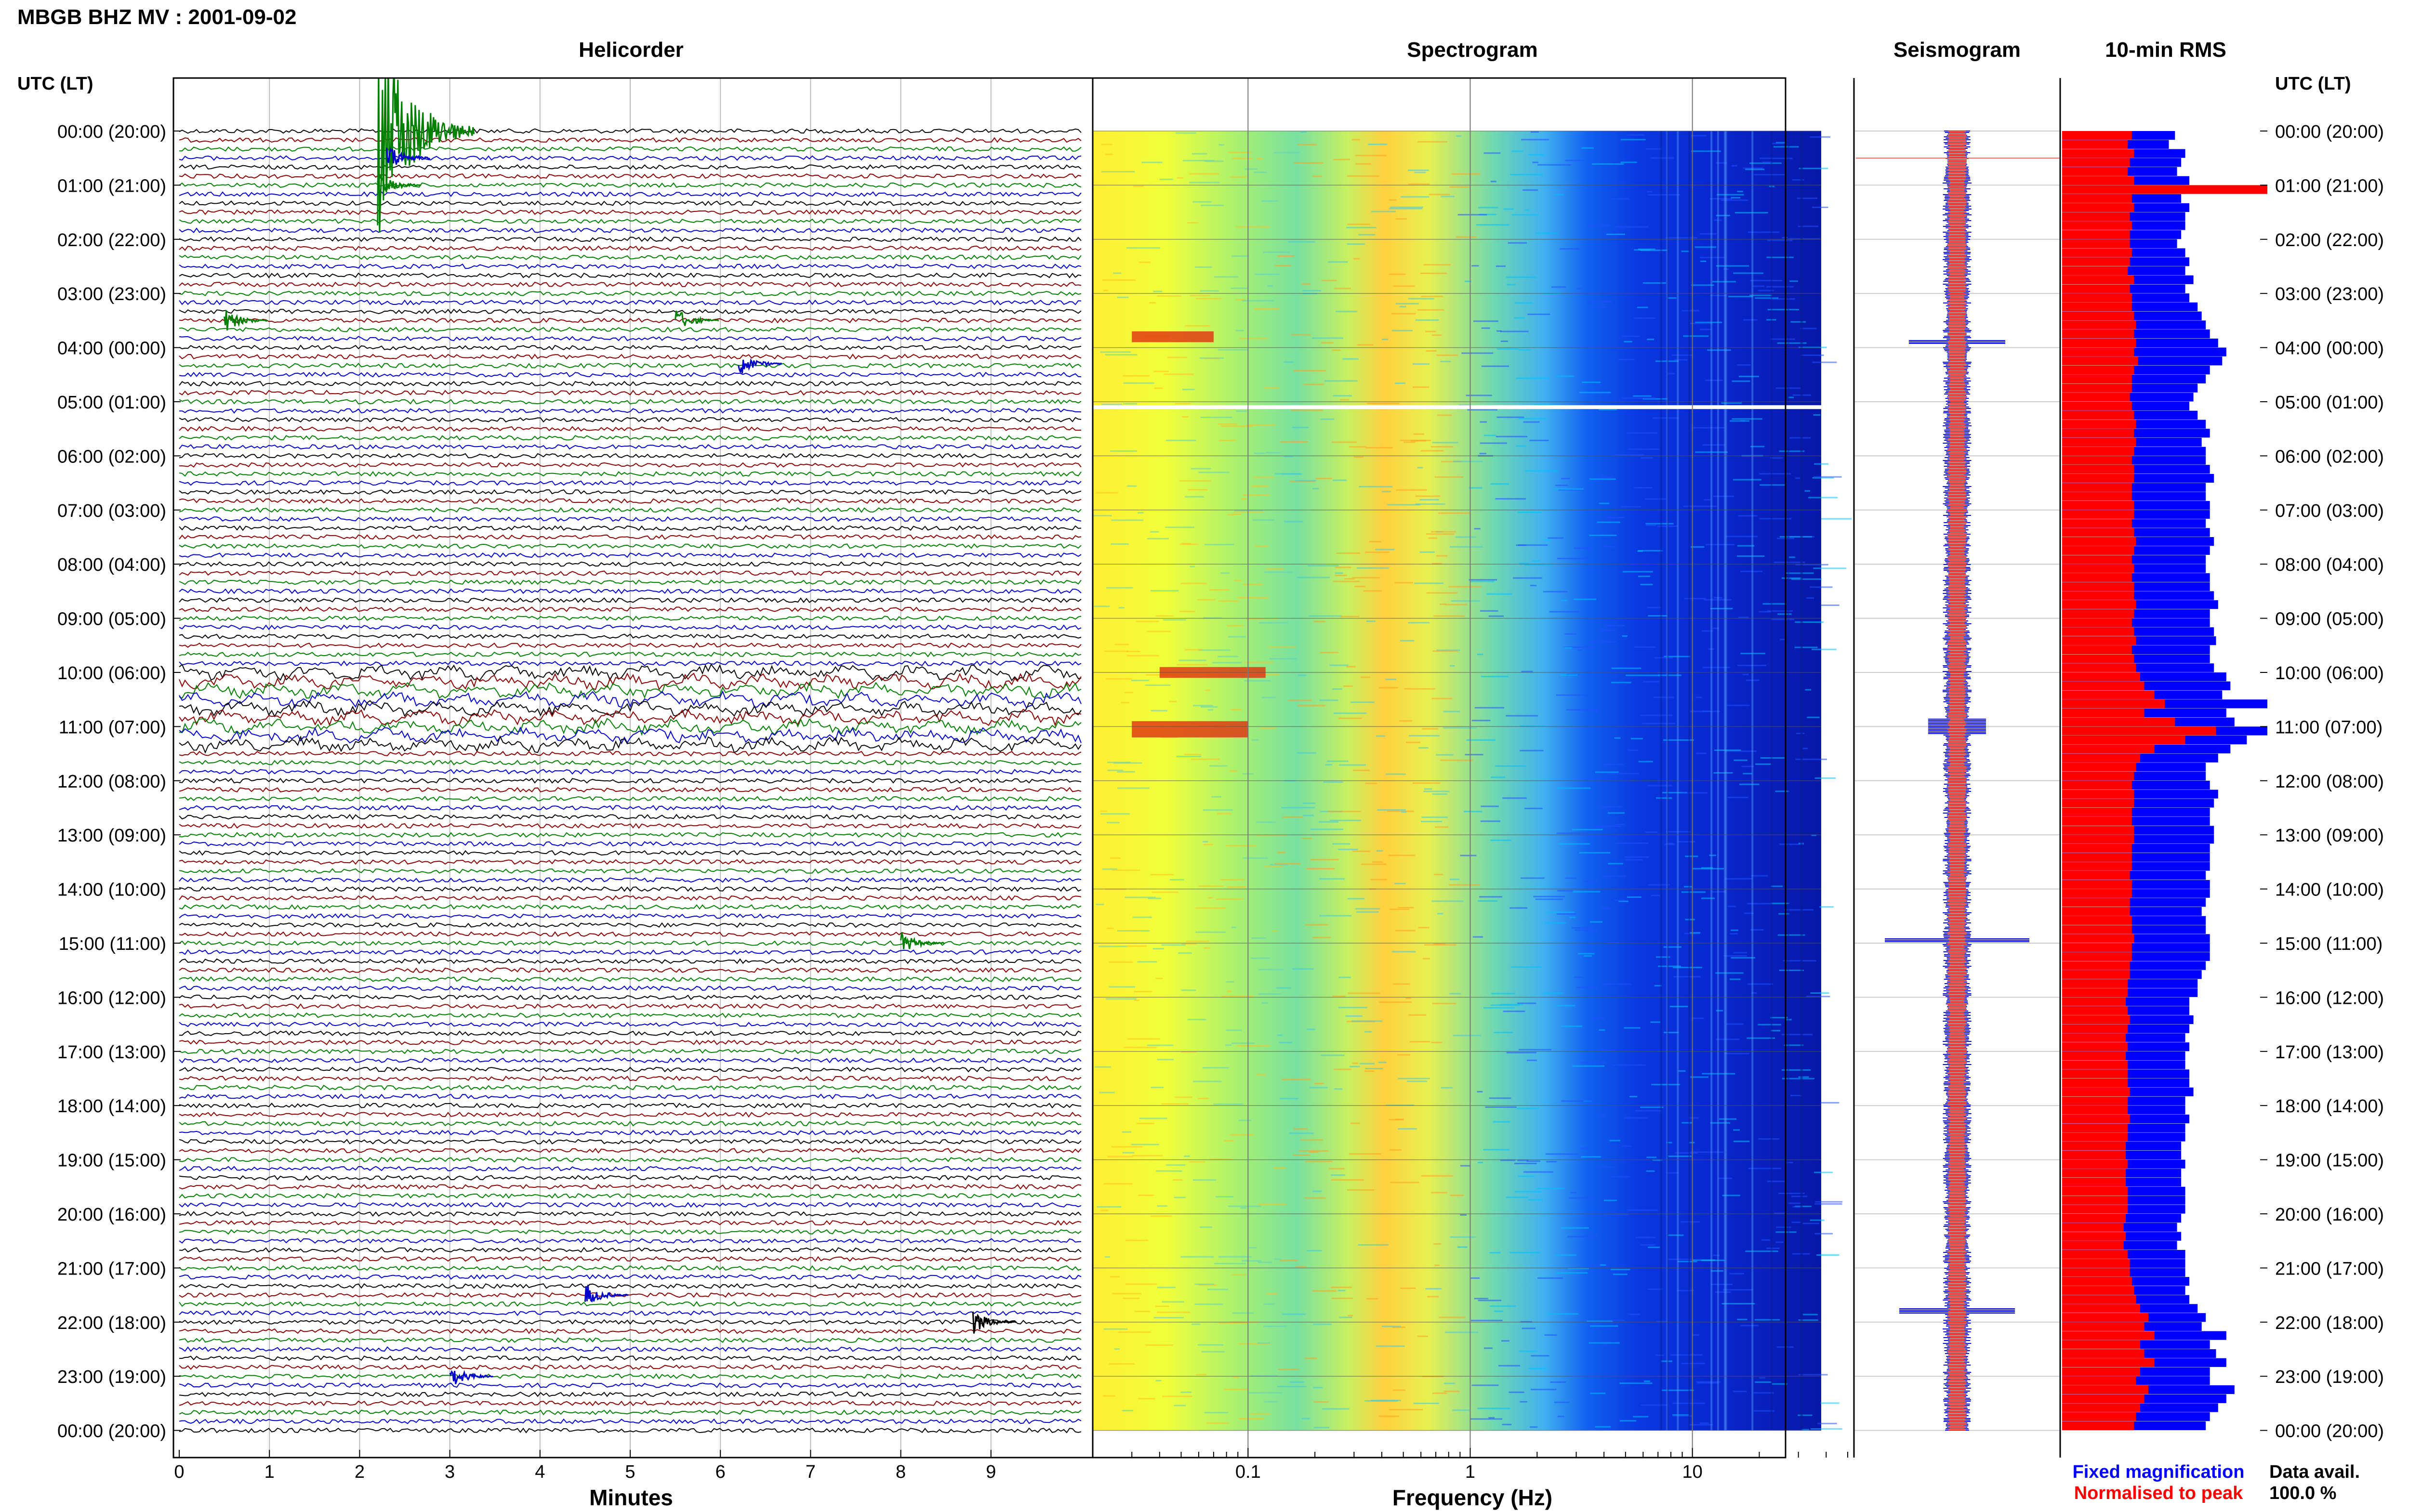 The height and width of the screenshot is (1512, 2409). Describe the element at coordinates (399, 182) in the screenshot. I see `helicorder-event` at that location.